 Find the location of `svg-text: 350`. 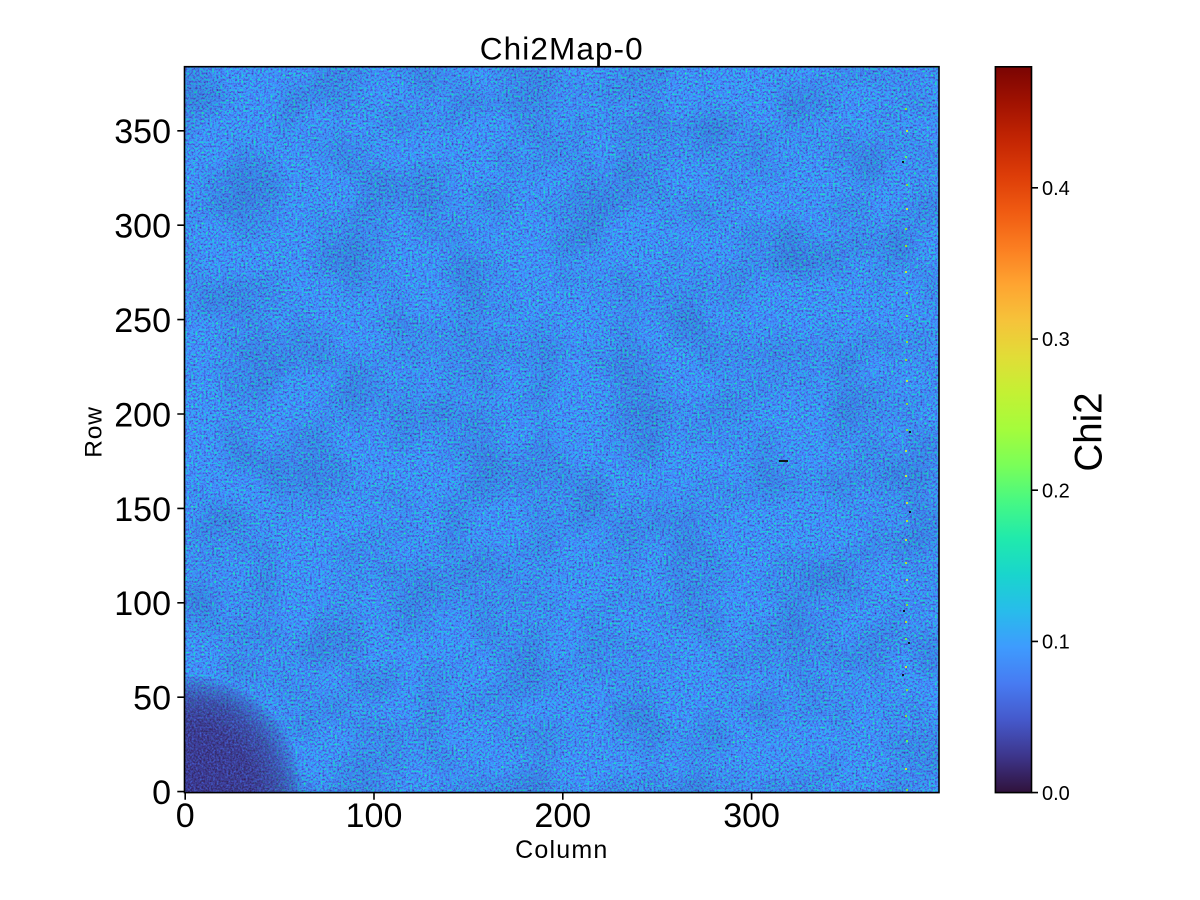

svg-text: 350 is located at coordinates (142, 132).